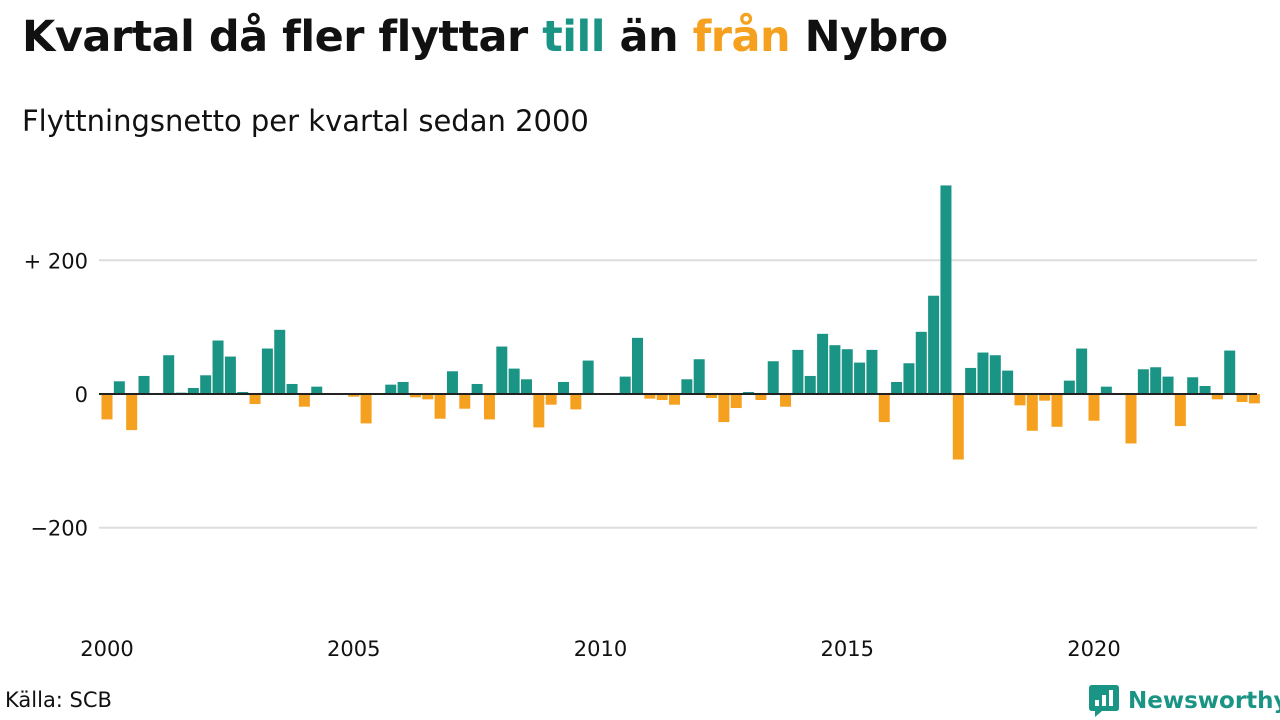 Image resolution: width=1280 pixels, height=720 pixels. What do you see at coordinates (649, 37) in the screenshot?
I see `title-part-2: än` at bounding box center [649, 37].